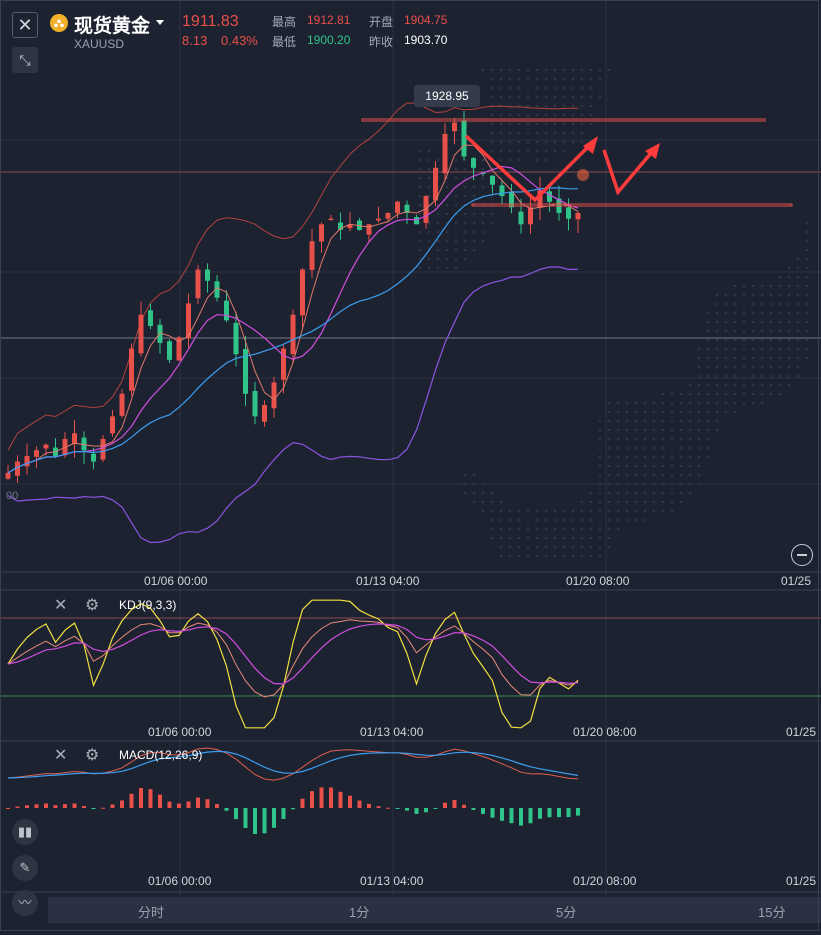  I want to click on timeframe-tab: 5分, so click(566, 912).